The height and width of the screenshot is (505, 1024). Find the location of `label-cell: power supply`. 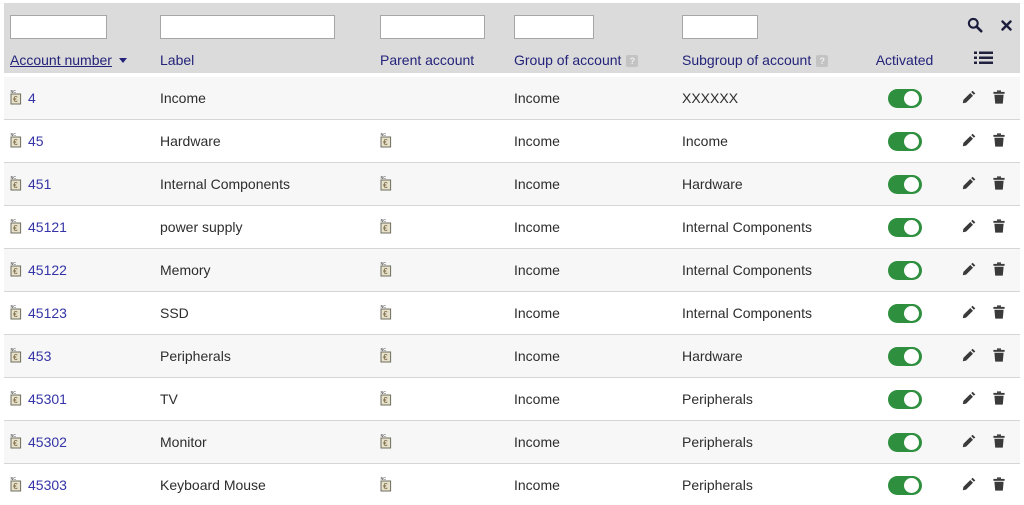

label-cell: power supply is located at coordinates (264, 227).